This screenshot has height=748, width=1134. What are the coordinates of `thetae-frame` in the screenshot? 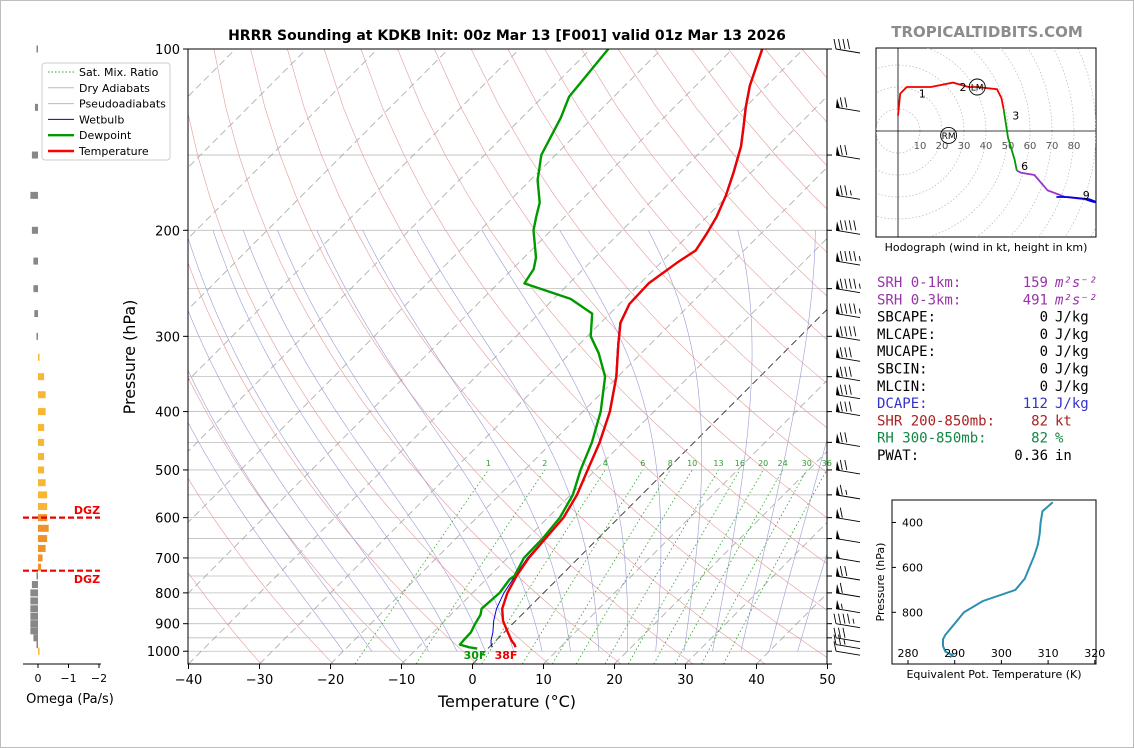 It's located at (994, 582).